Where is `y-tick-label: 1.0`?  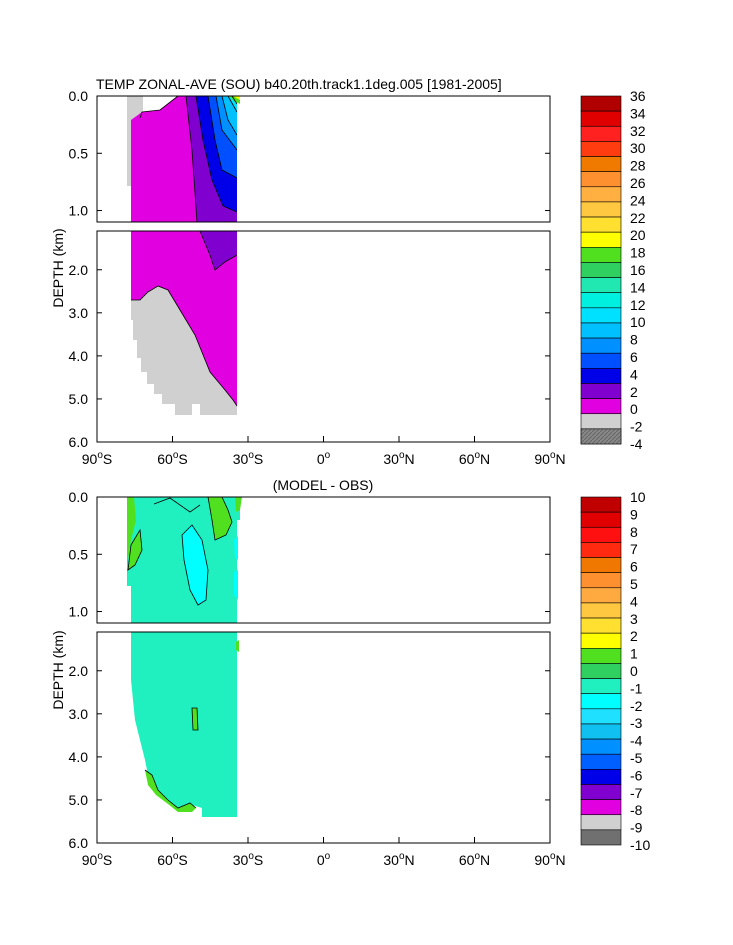 y-tick-label: 1.0 is located at coordinates (79, 612).